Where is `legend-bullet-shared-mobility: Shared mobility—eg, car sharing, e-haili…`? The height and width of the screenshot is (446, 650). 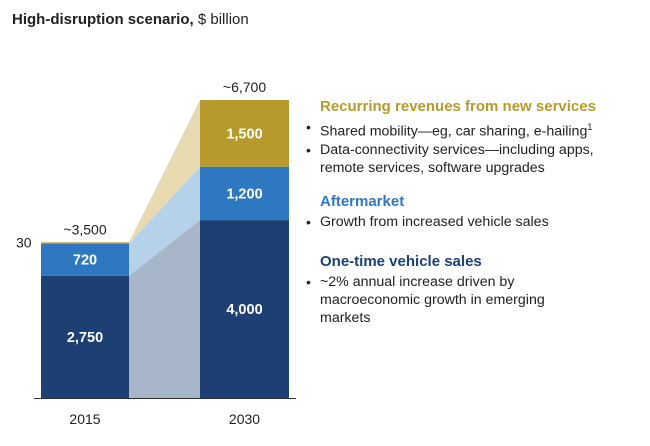
legend-bullet-shared-mobility: Shared mobility—eg, car sharing, e-haili… is located at coordinates (476, 129).